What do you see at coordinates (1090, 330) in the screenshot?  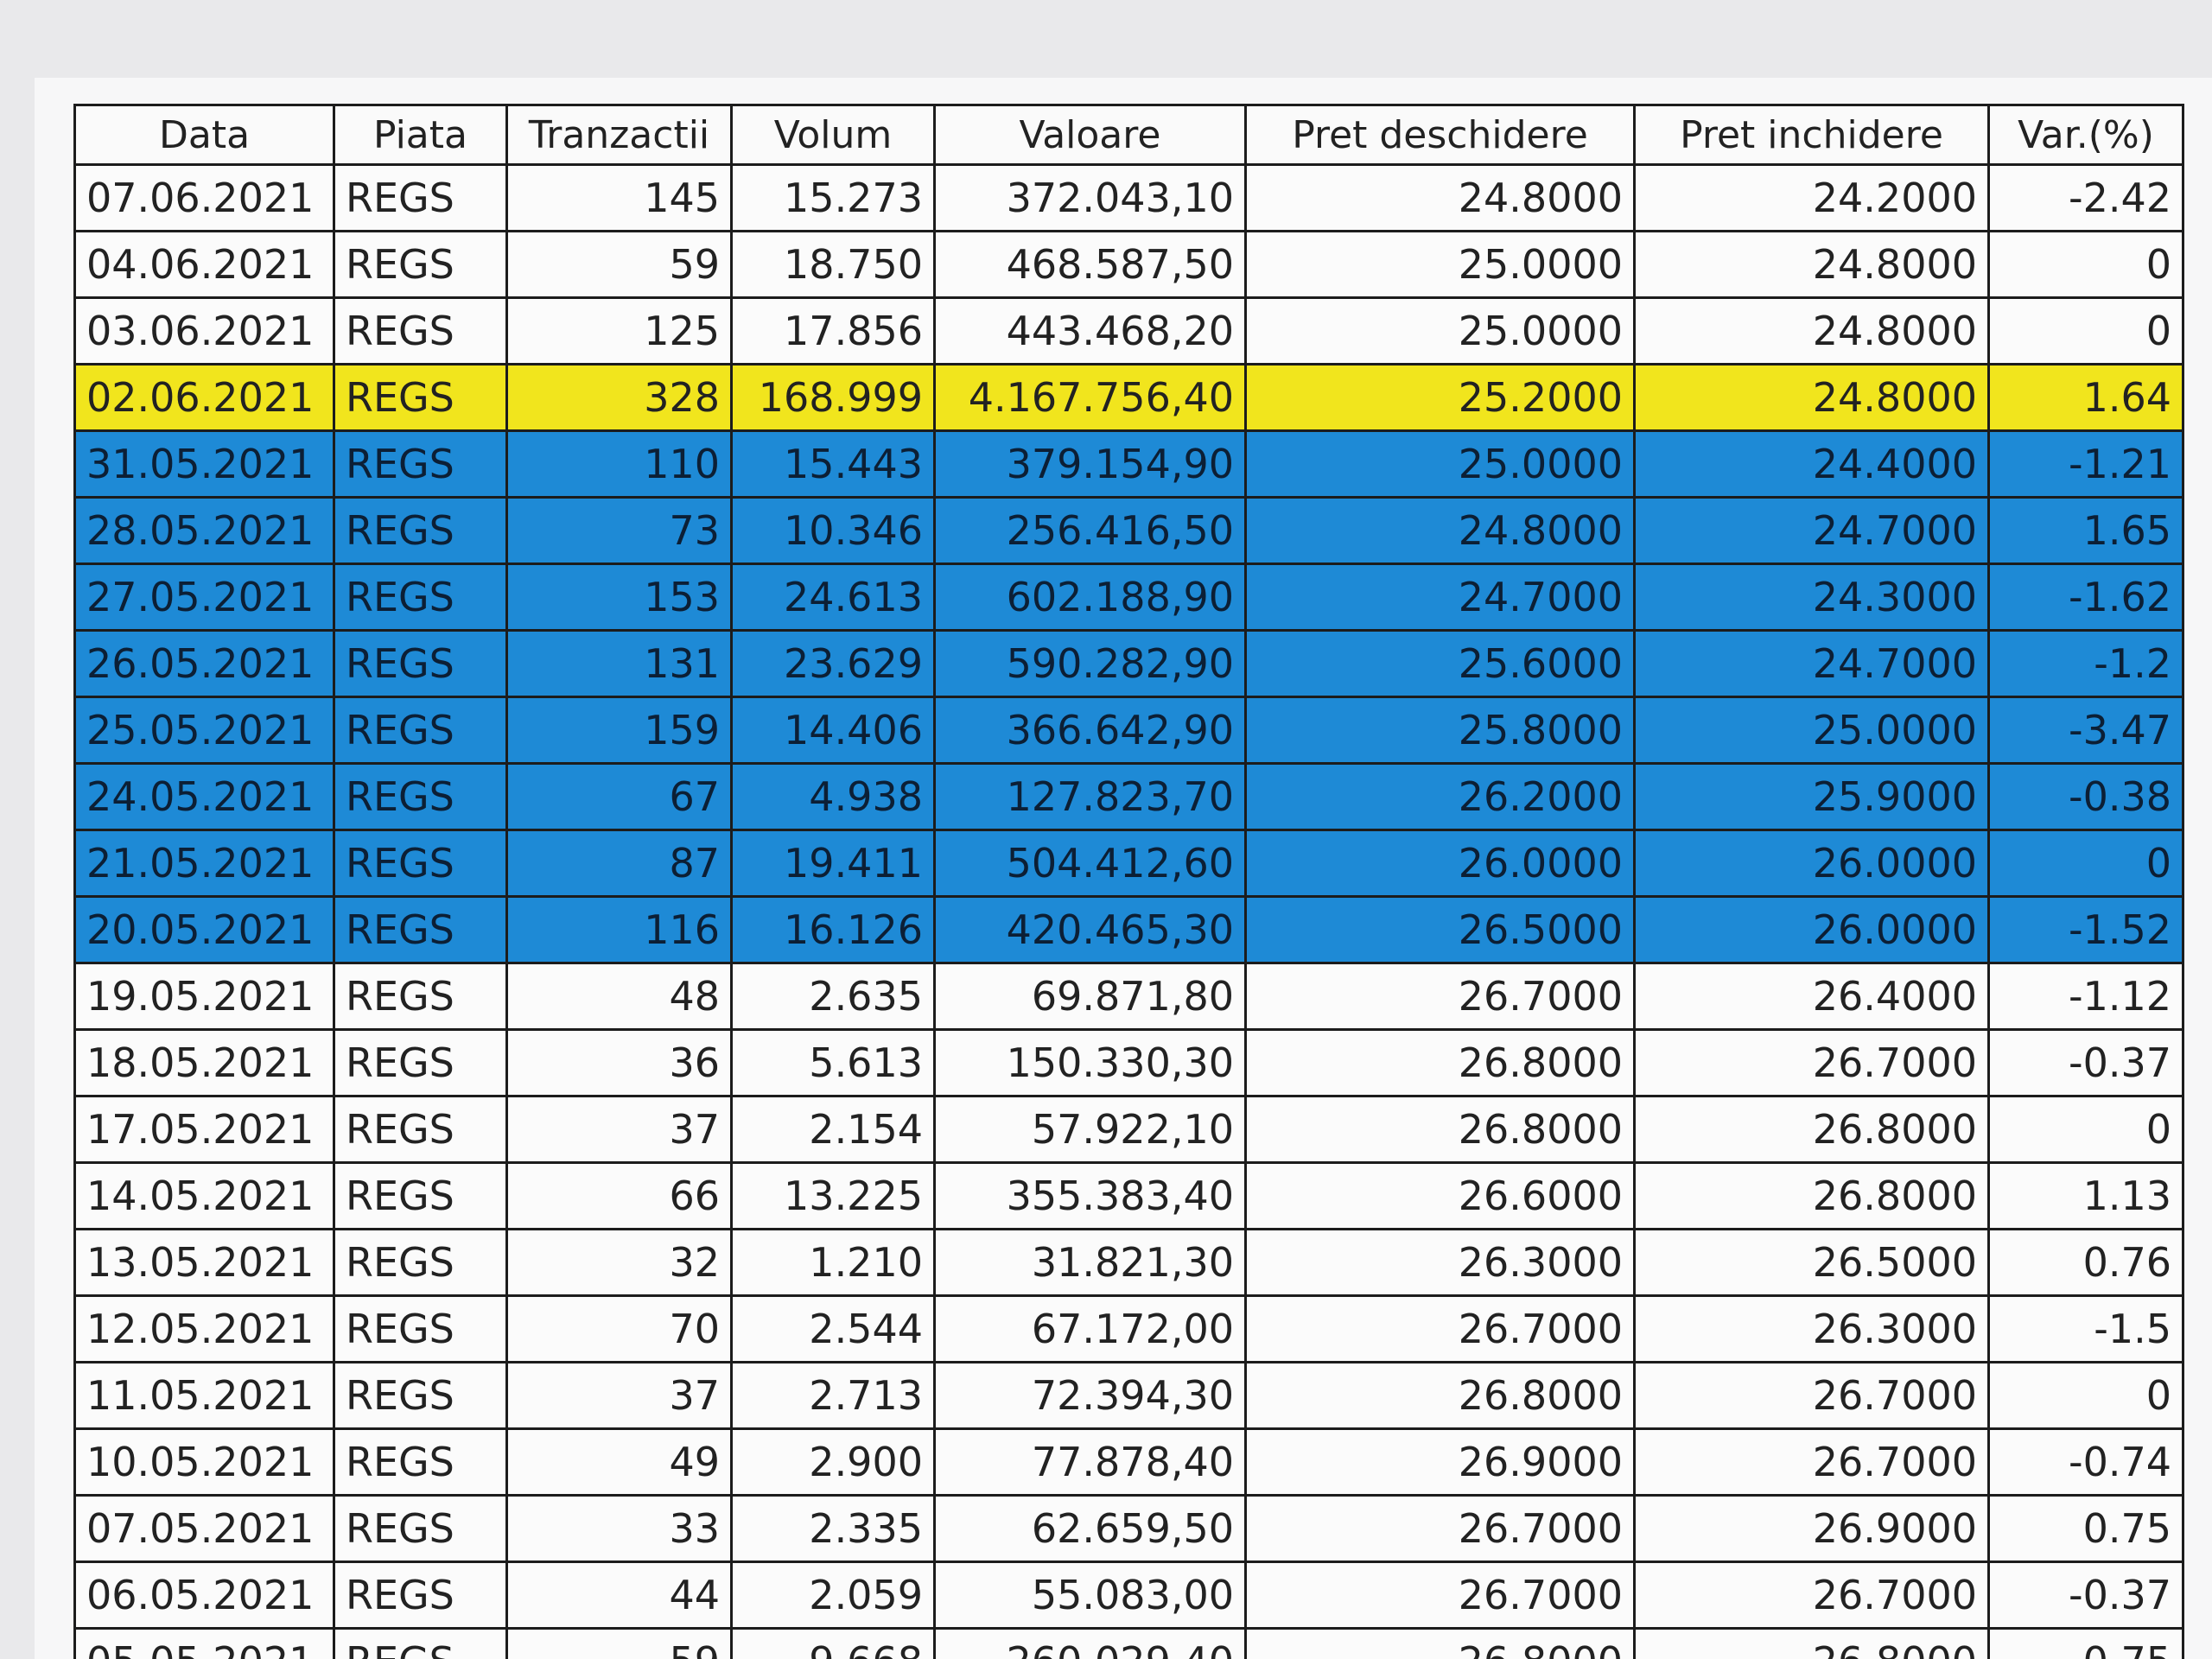 I see `table-cell: 443.468,20` at bounding box center [1090, 330].